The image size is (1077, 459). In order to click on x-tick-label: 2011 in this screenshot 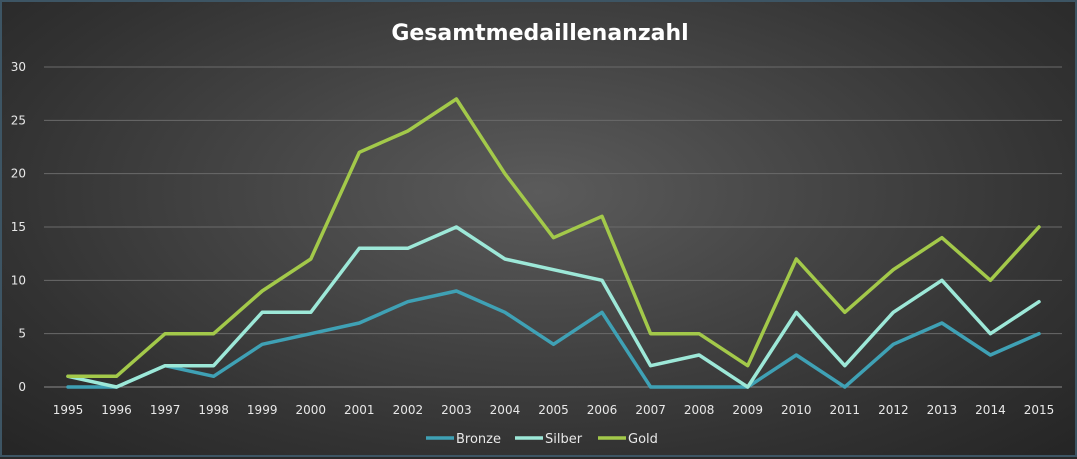, I will do `click(845, 410)`.